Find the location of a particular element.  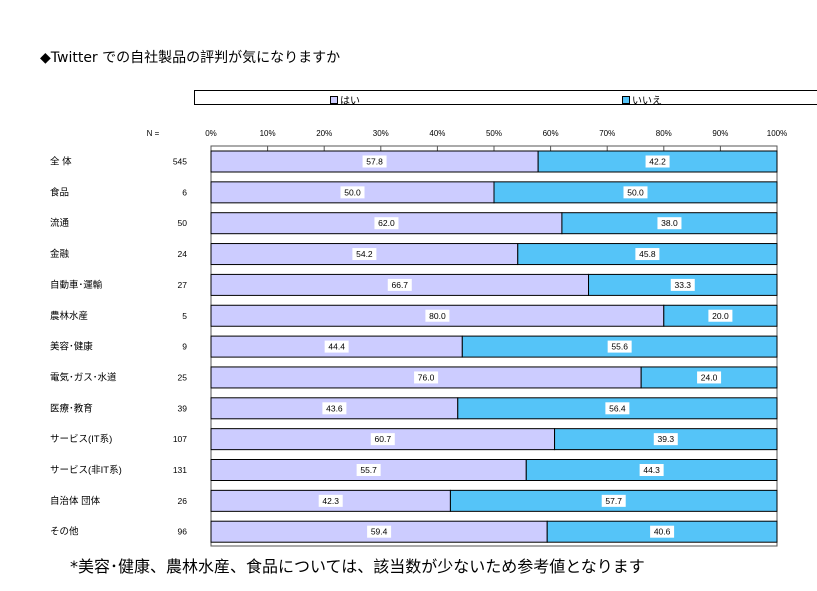

category-label: 医療･教育 is located at coordinates (71, 408).